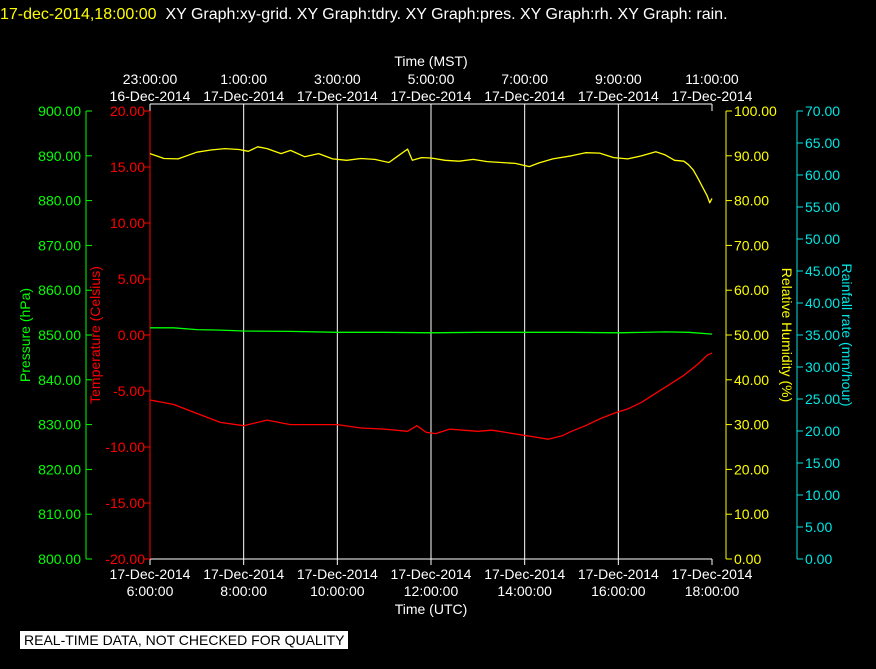 This screenshot has width=876, height=669. Describe the element at coordinates (337, 79) in the screenshot. I see `x-tick-label-top-time: 3:00:00` at that location.